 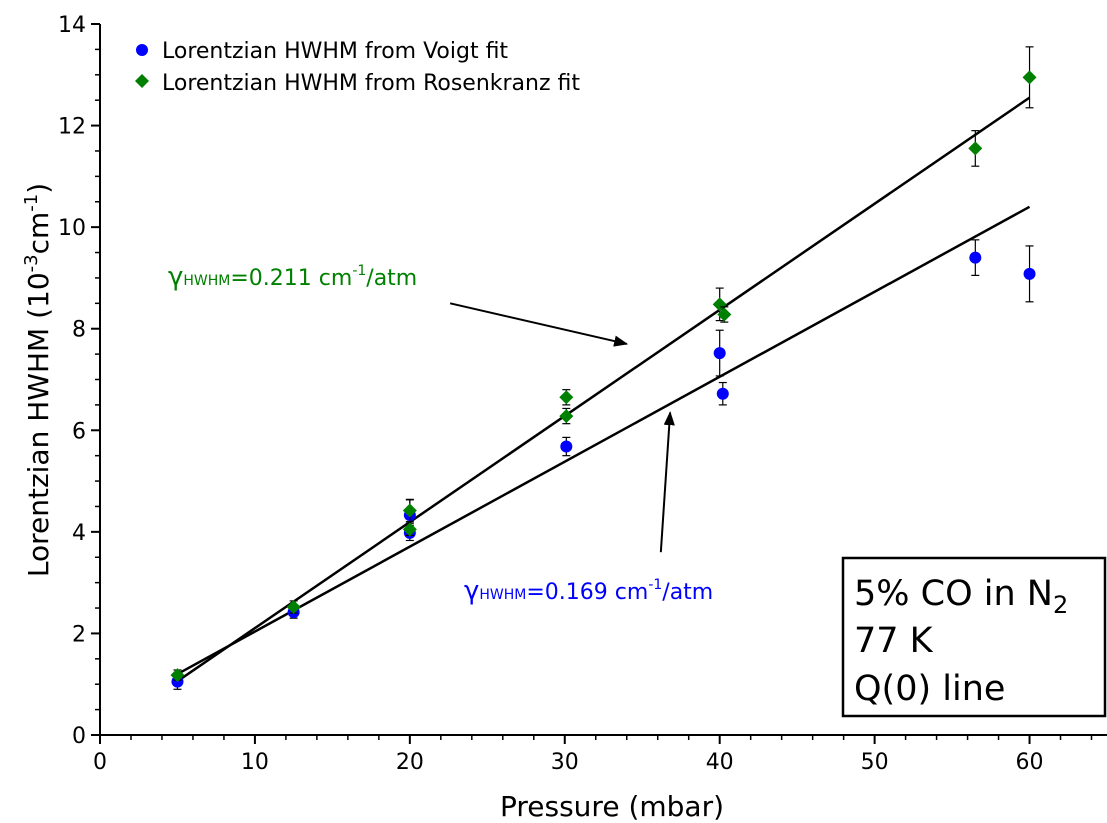 What do you see at coordinates (539, 324) in the screenshot?
I see `annotation-rosenkranz-arrow` at bounding box center [539, 324].